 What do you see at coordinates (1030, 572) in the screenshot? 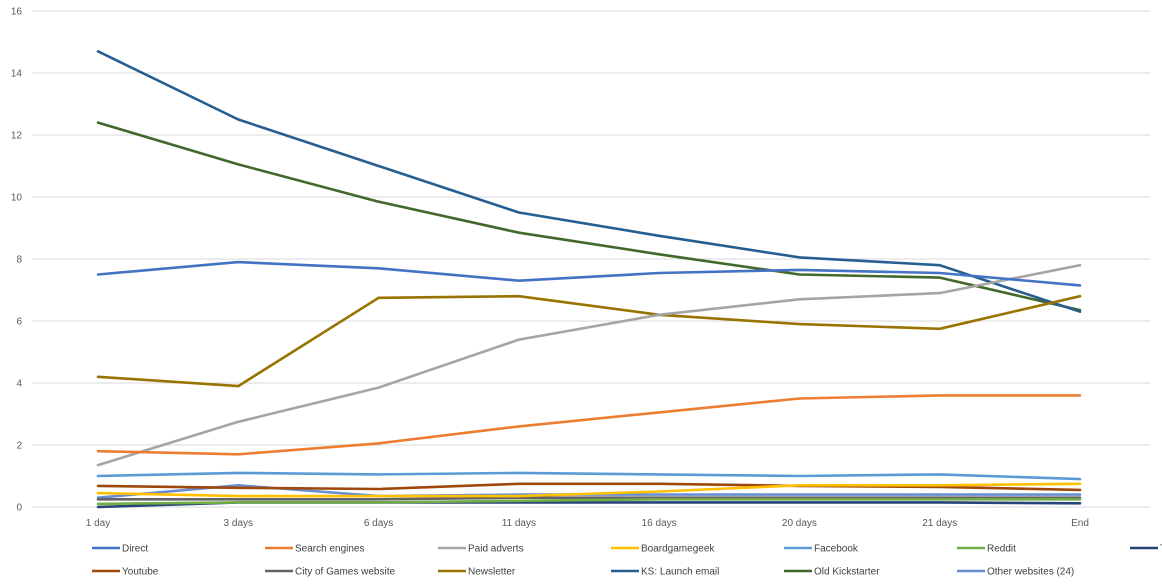
I see `legend-label: Other websites (24)` at bounding box center [1030, 572].